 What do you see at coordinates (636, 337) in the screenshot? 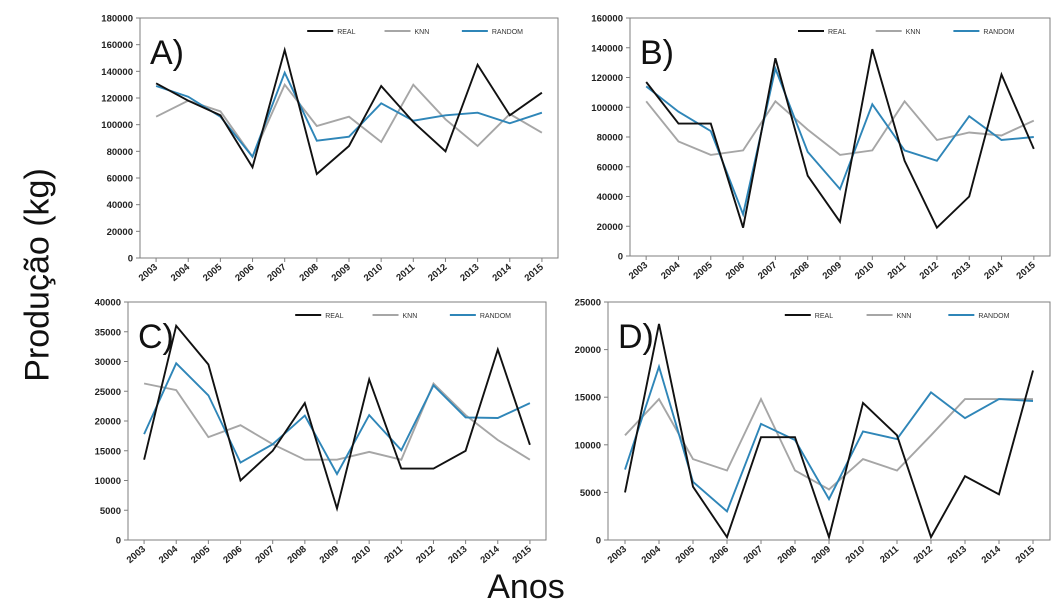
I see `panel-label: D)` at bounding box center [636, 337].